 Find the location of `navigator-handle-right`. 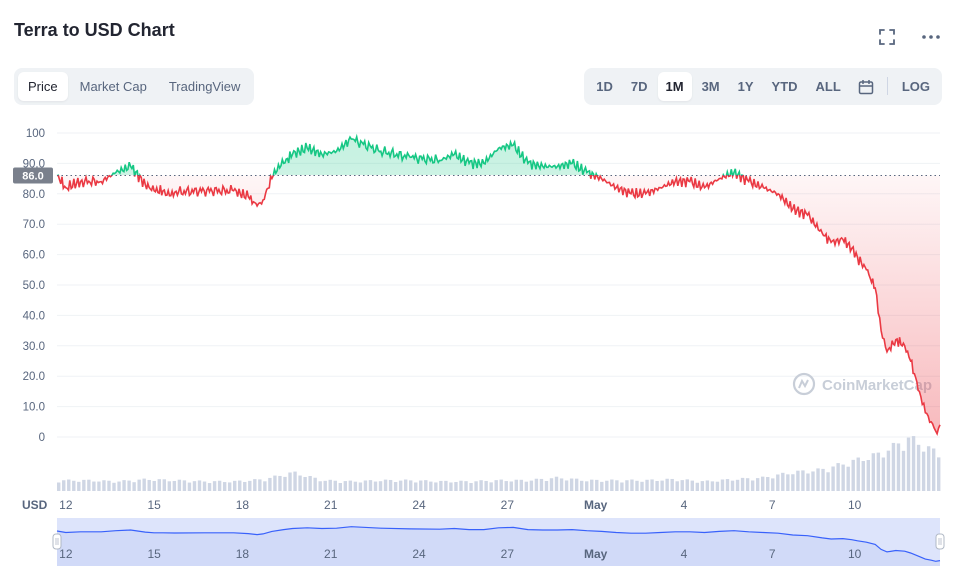

navigator-handle-right is located at coordinates (940, 541).